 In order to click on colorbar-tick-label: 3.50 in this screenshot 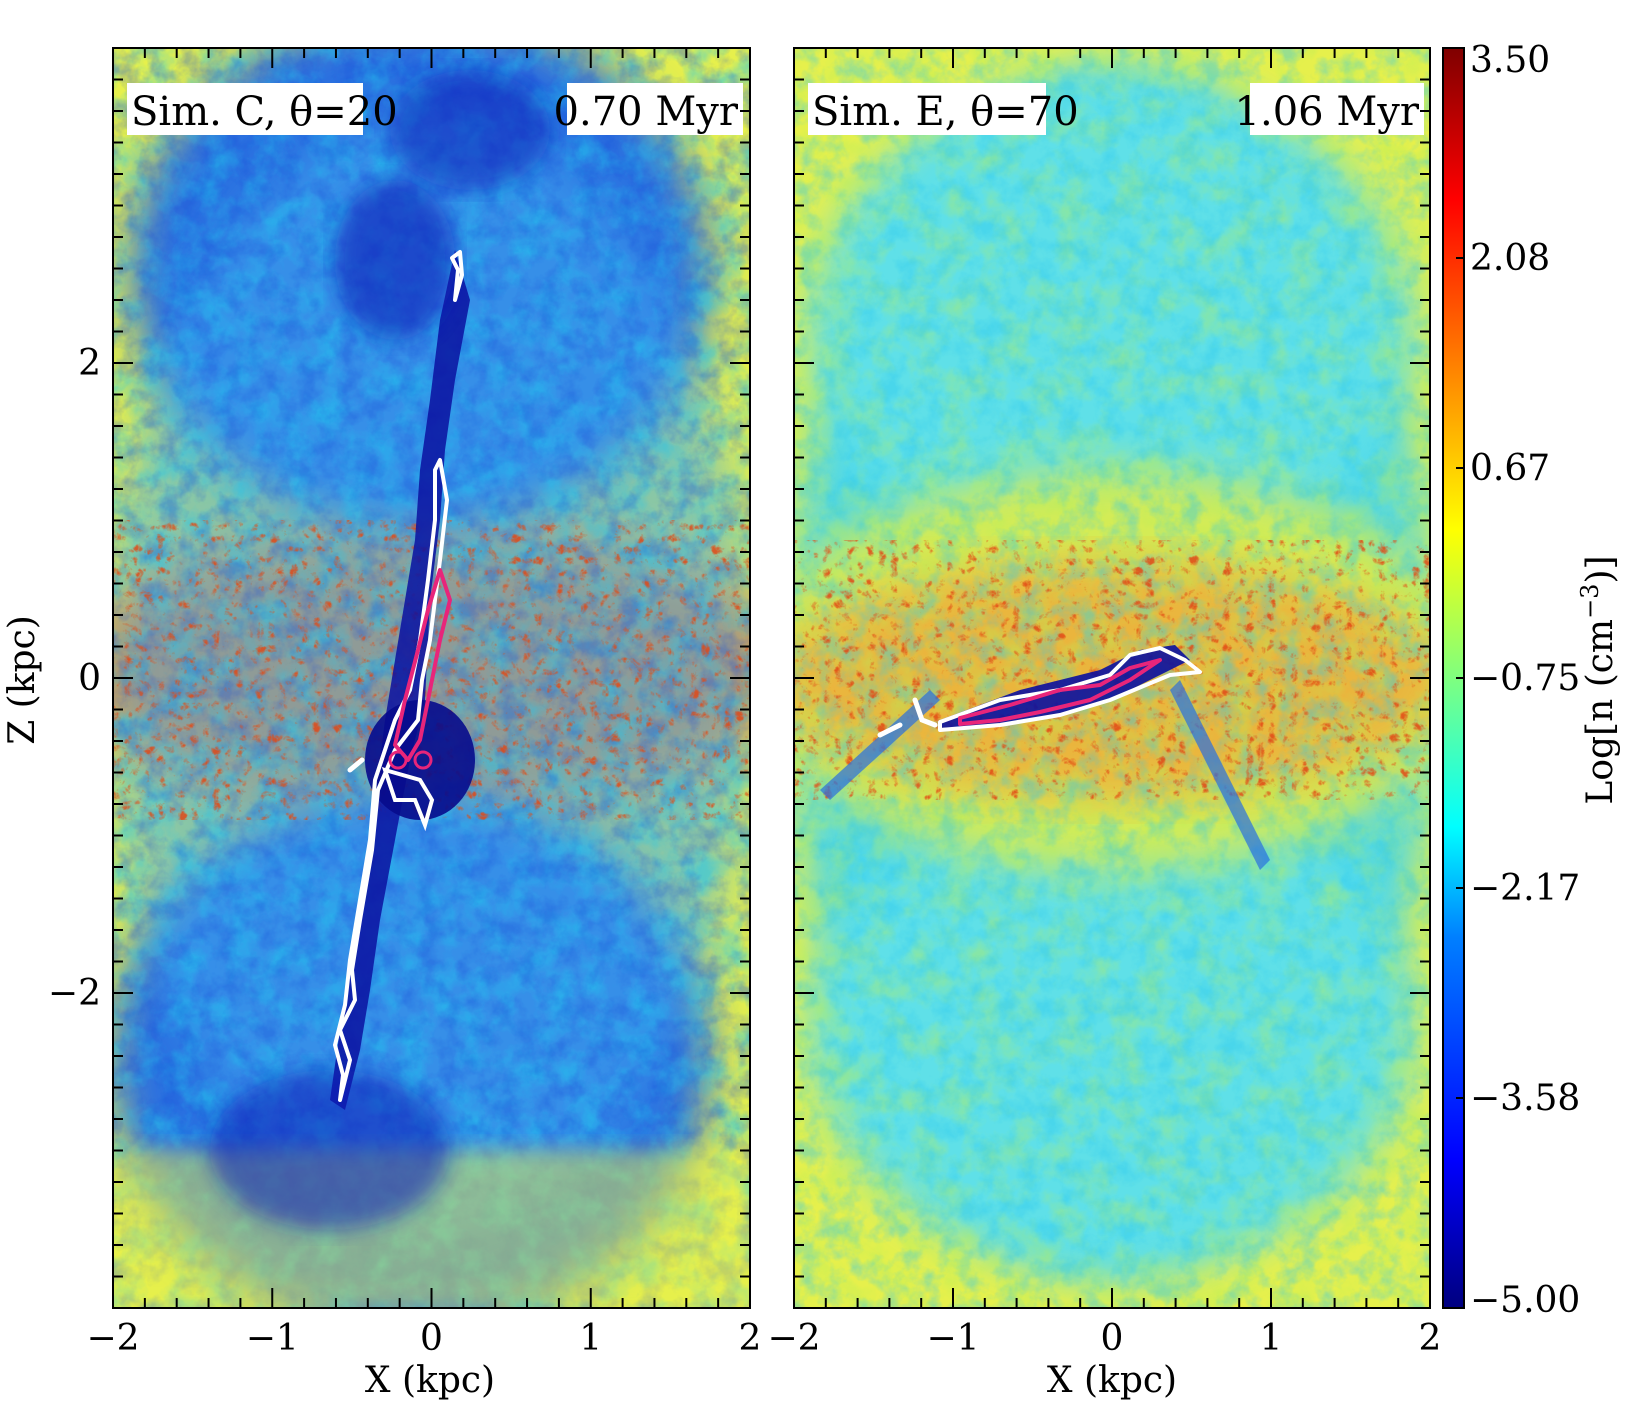, I will do `click(1510, 60)`.